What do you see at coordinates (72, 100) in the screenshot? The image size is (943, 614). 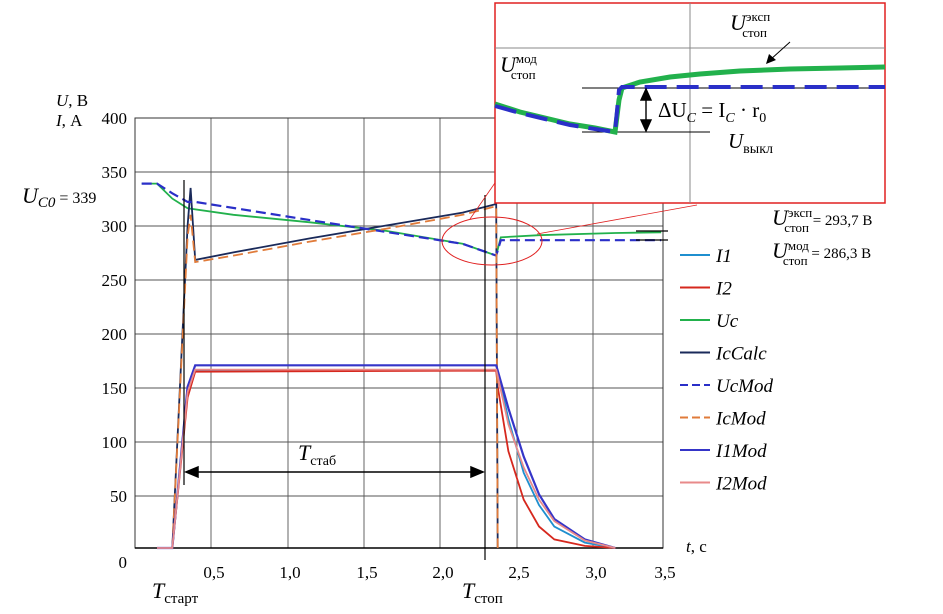 I see `y-axis-label-u: U, В` at bounding box center [72, 100].